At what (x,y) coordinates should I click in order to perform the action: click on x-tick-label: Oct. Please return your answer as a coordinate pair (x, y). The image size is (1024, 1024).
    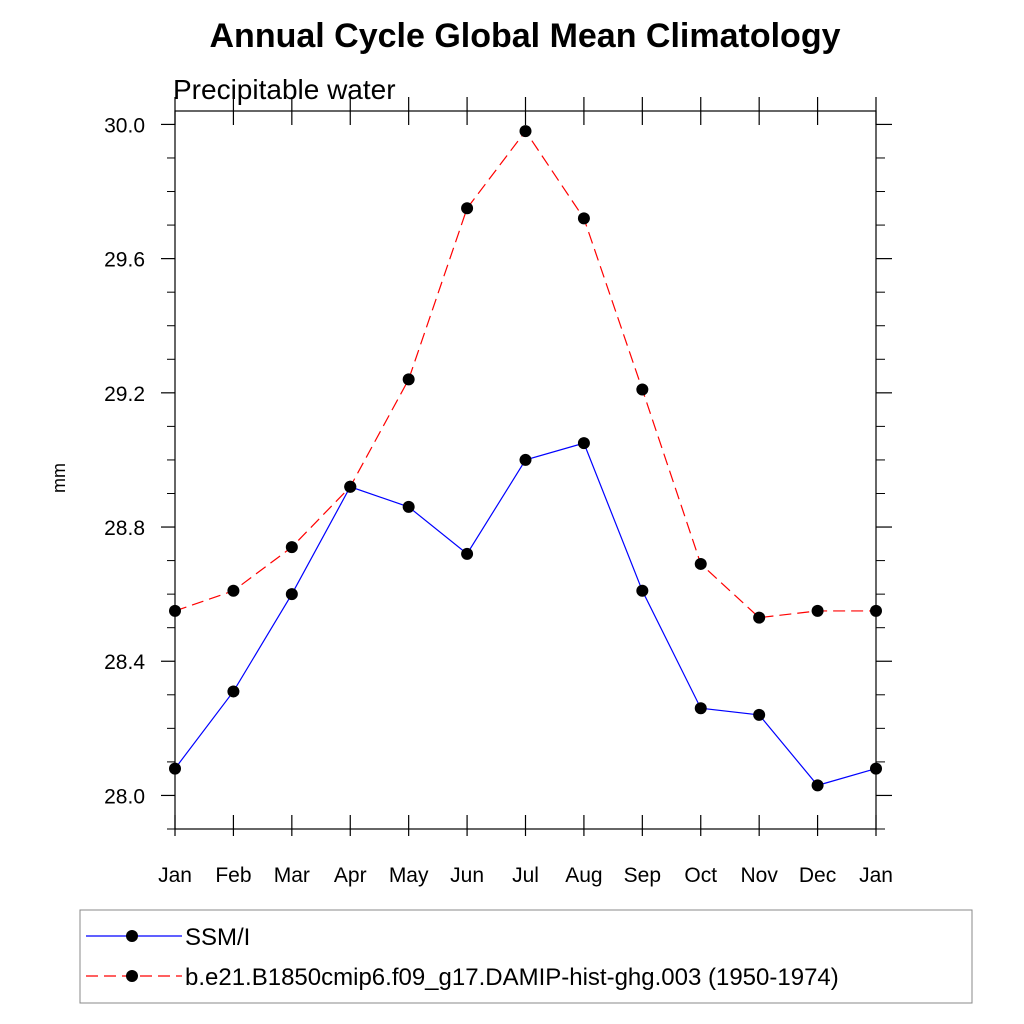
    Looking at the image, I should click on (700, 875).